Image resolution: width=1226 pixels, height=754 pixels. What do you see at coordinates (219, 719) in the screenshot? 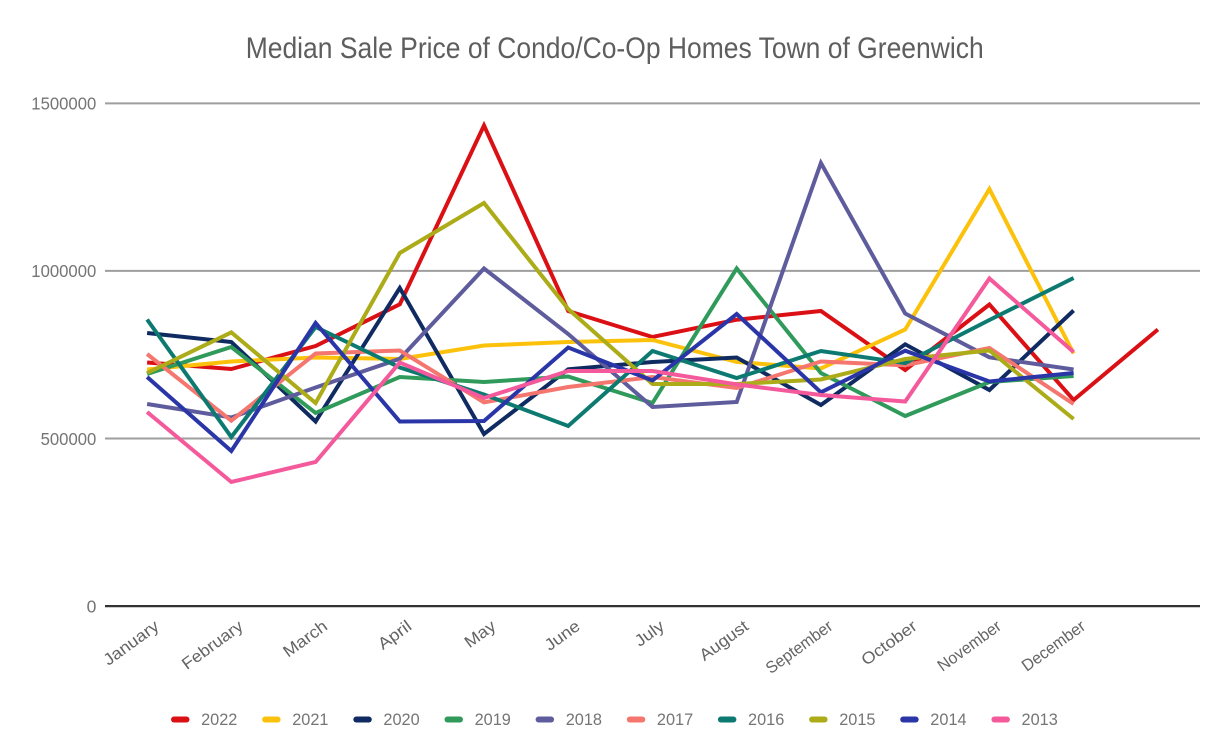
I see `svg-text: 2022` at bounding box center [219, 719].